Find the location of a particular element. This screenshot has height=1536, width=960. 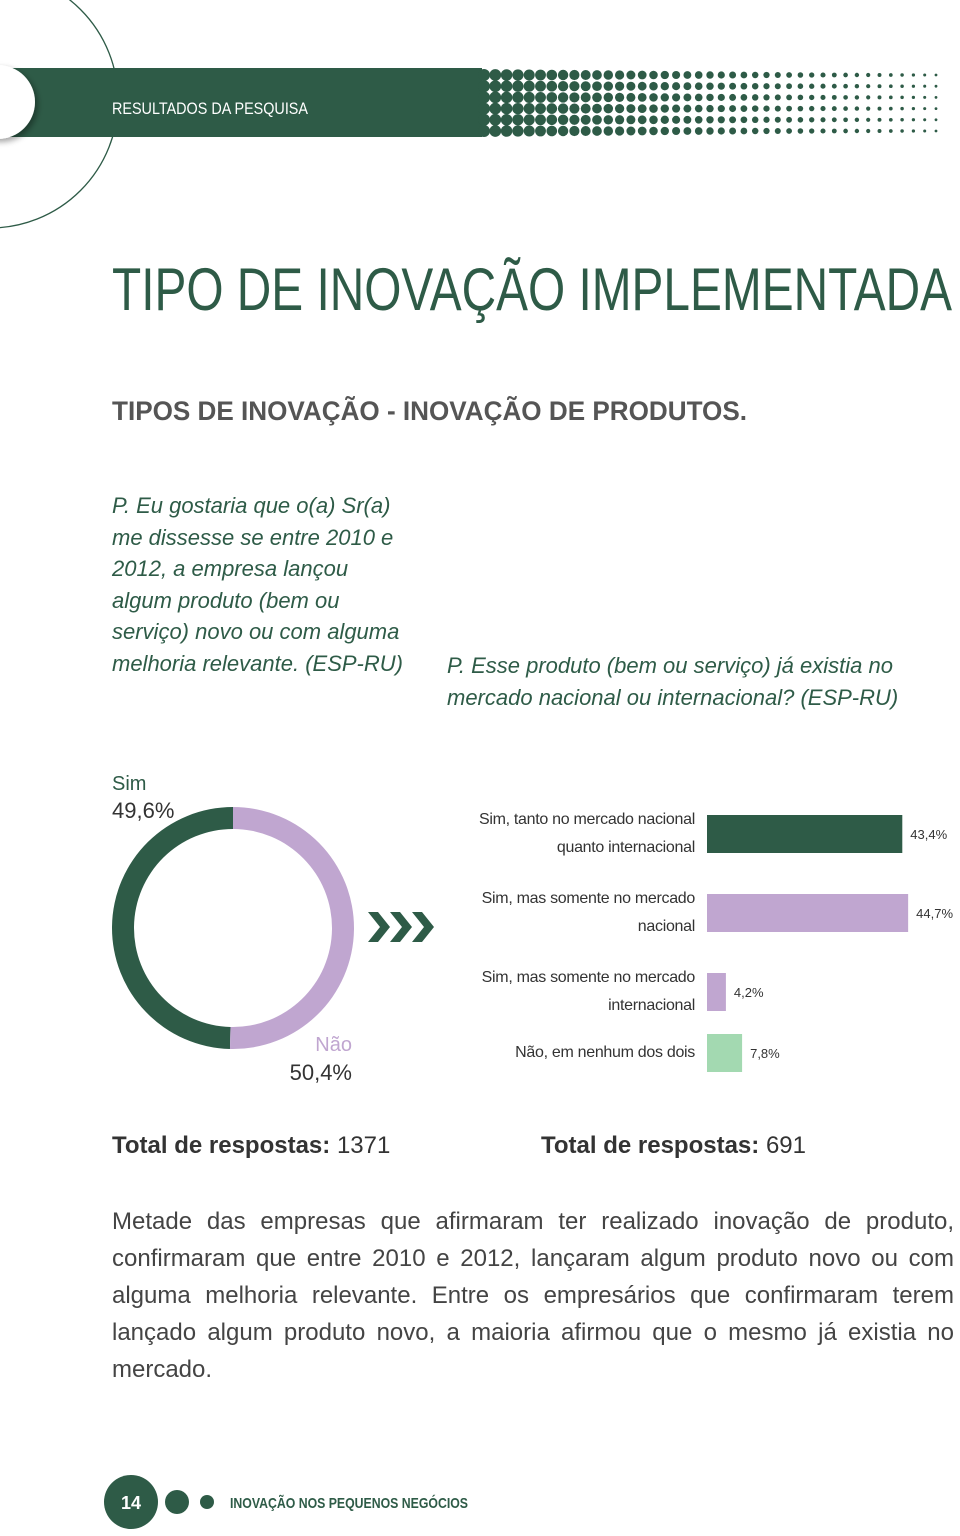

total: Total de respostas: 691 is located at coordinates (673, 1146).